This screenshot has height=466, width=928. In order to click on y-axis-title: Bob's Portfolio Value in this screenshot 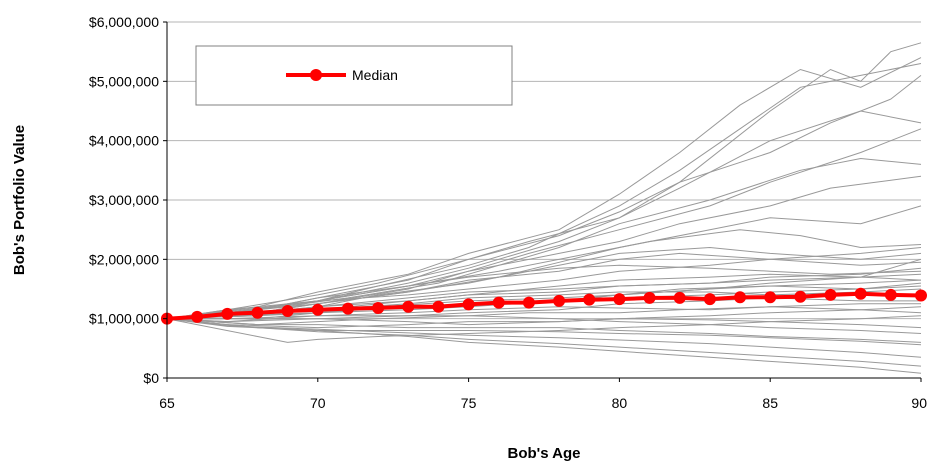, I will do `click(19, 200)`.